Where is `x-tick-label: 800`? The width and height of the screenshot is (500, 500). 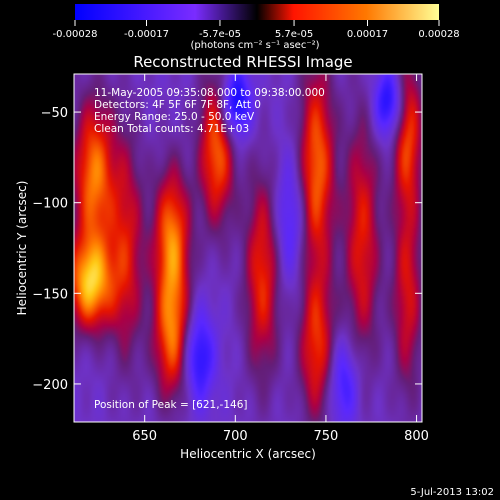 x-tick-label: 800 is located at coordinates (416, 436).